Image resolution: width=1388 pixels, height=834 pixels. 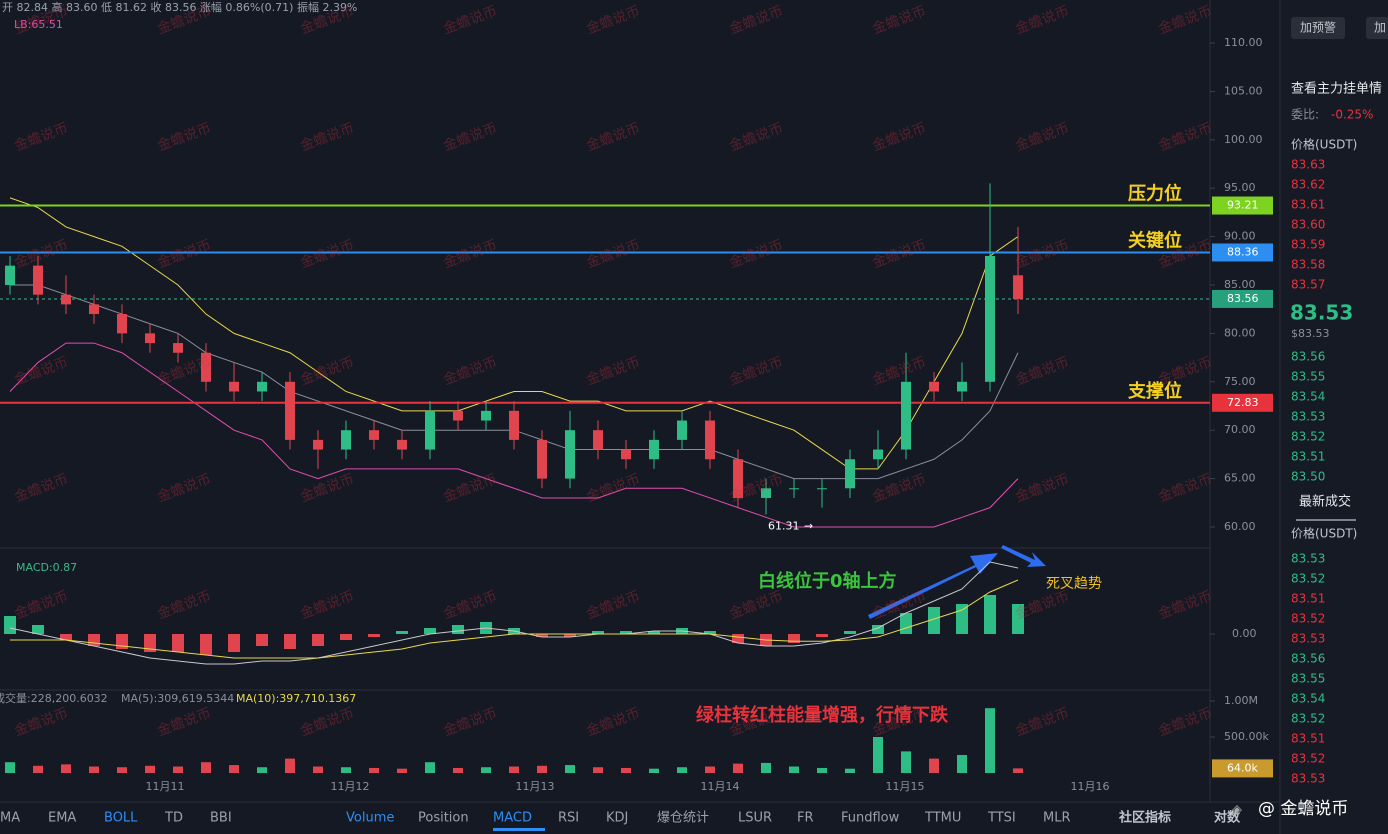 I want to click on annotation: 白线位于0轴上方, so click(x=827, y=581).